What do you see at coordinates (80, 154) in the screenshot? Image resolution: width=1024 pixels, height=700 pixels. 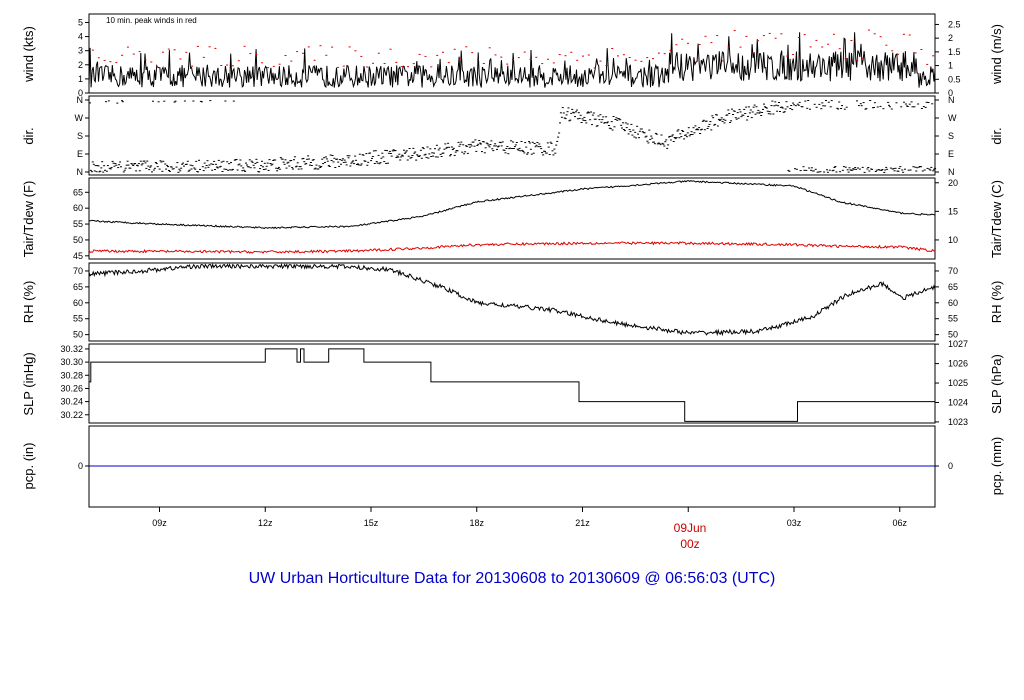 I see `dir-tick-label-left: E` at bounding box center [80, 154].